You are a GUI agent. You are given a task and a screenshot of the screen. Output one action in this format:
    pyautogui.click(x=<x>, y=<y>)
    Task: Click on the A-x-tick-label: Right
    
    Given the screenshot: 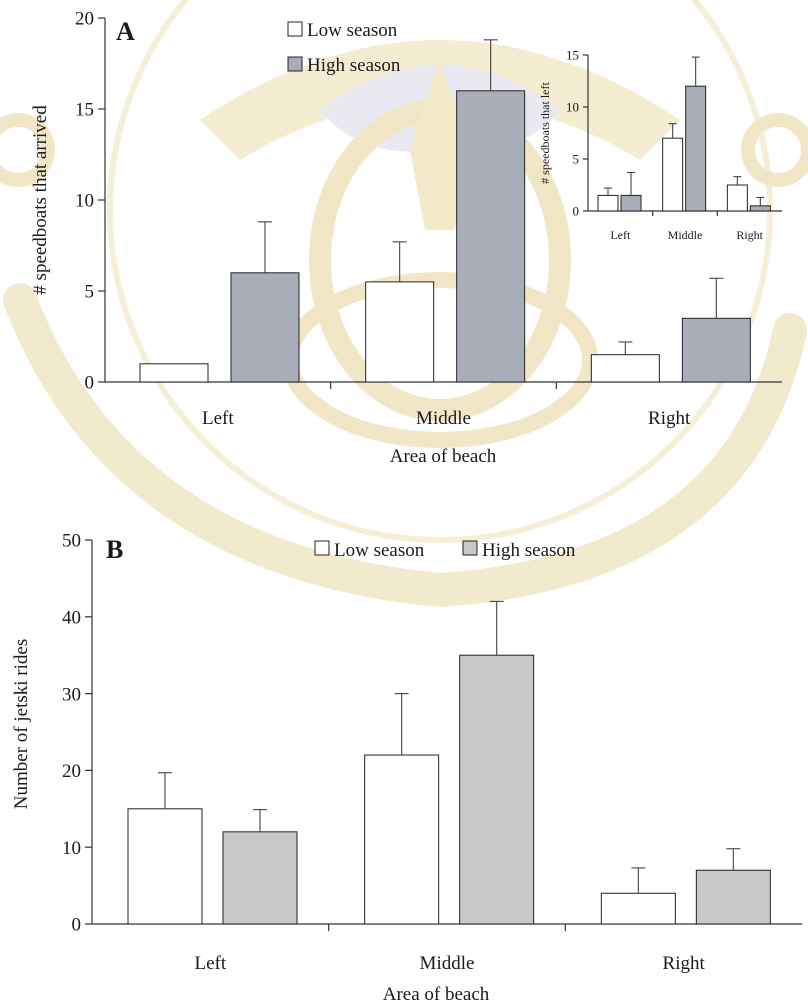 What is the action you would take?
    pyautogui.click(x=669, y=418)
    